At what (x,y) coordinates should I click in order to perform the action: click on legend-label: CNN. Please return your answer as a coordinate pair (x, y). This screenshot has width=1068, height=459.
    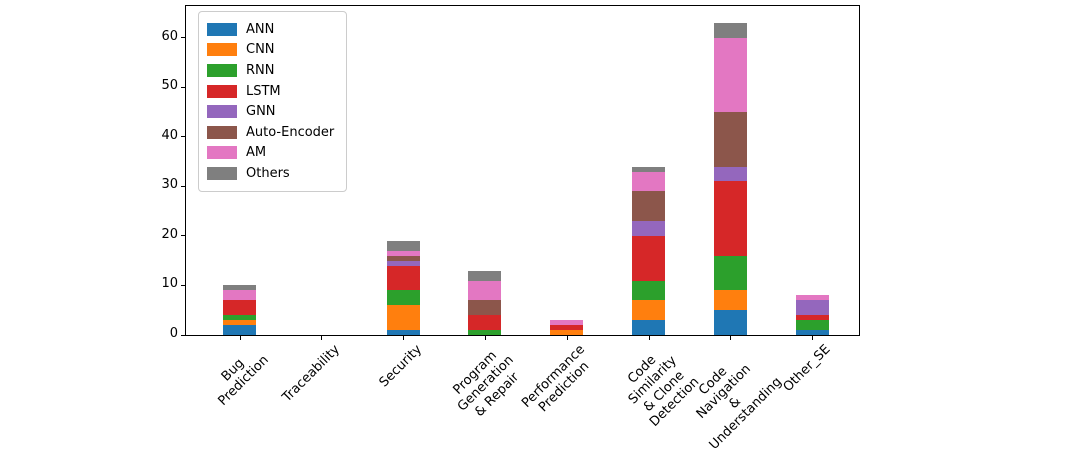
    Looking at the image, I should click on (260, 50).